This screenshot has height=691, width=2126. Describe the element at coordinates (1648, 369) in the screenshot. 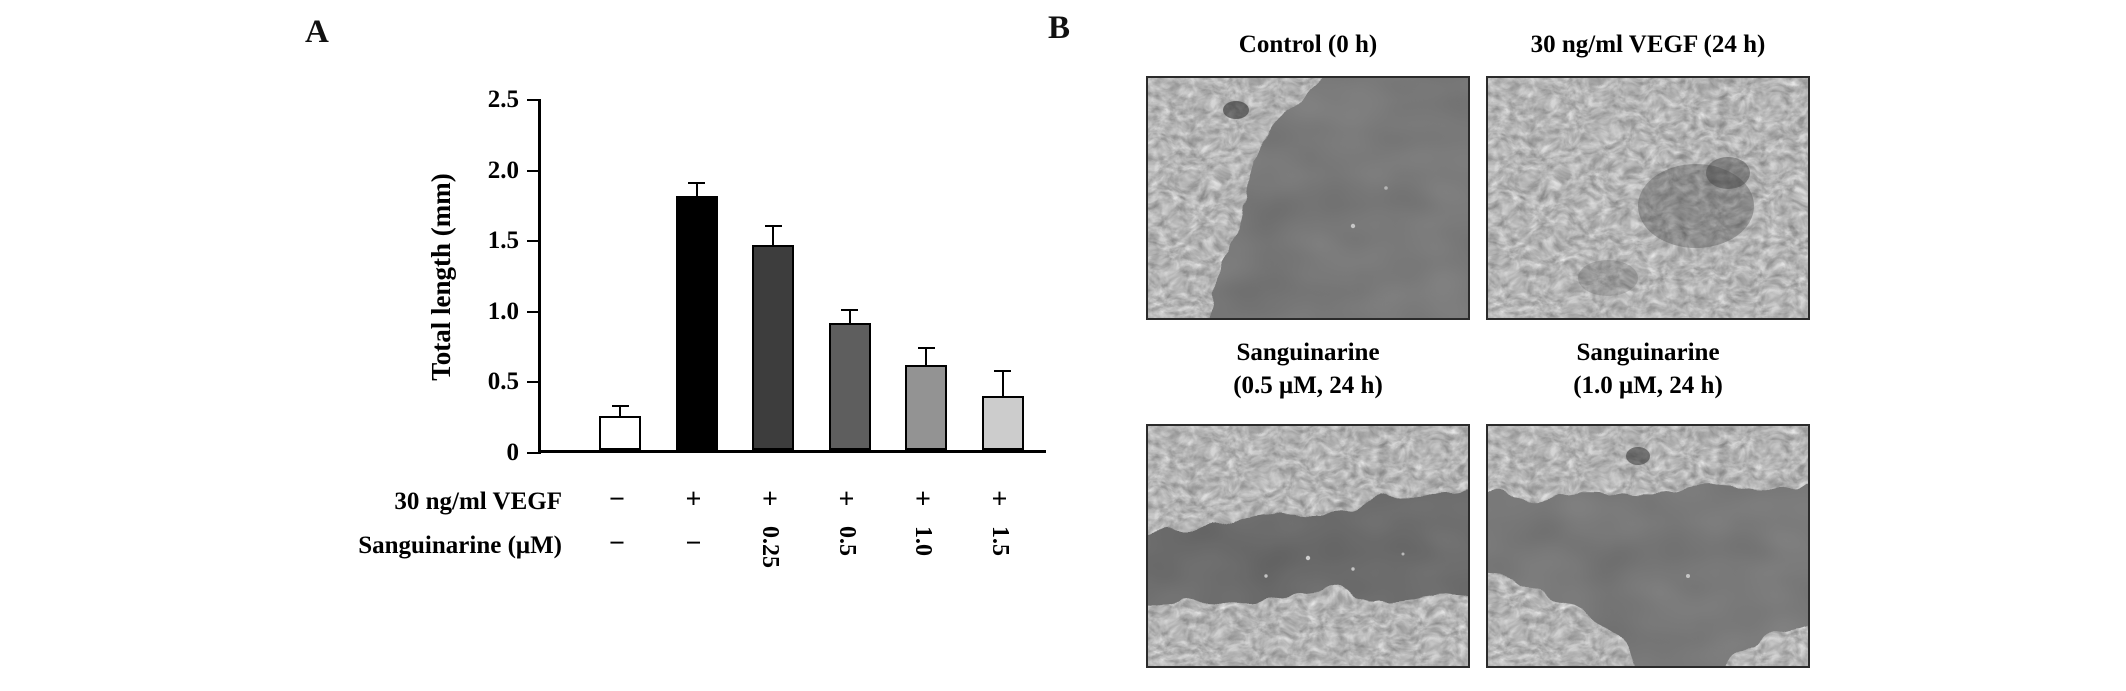

I see `micrograph-title-sang-10: Sanguinarine (1.0 μM, 24 h)` at that location.